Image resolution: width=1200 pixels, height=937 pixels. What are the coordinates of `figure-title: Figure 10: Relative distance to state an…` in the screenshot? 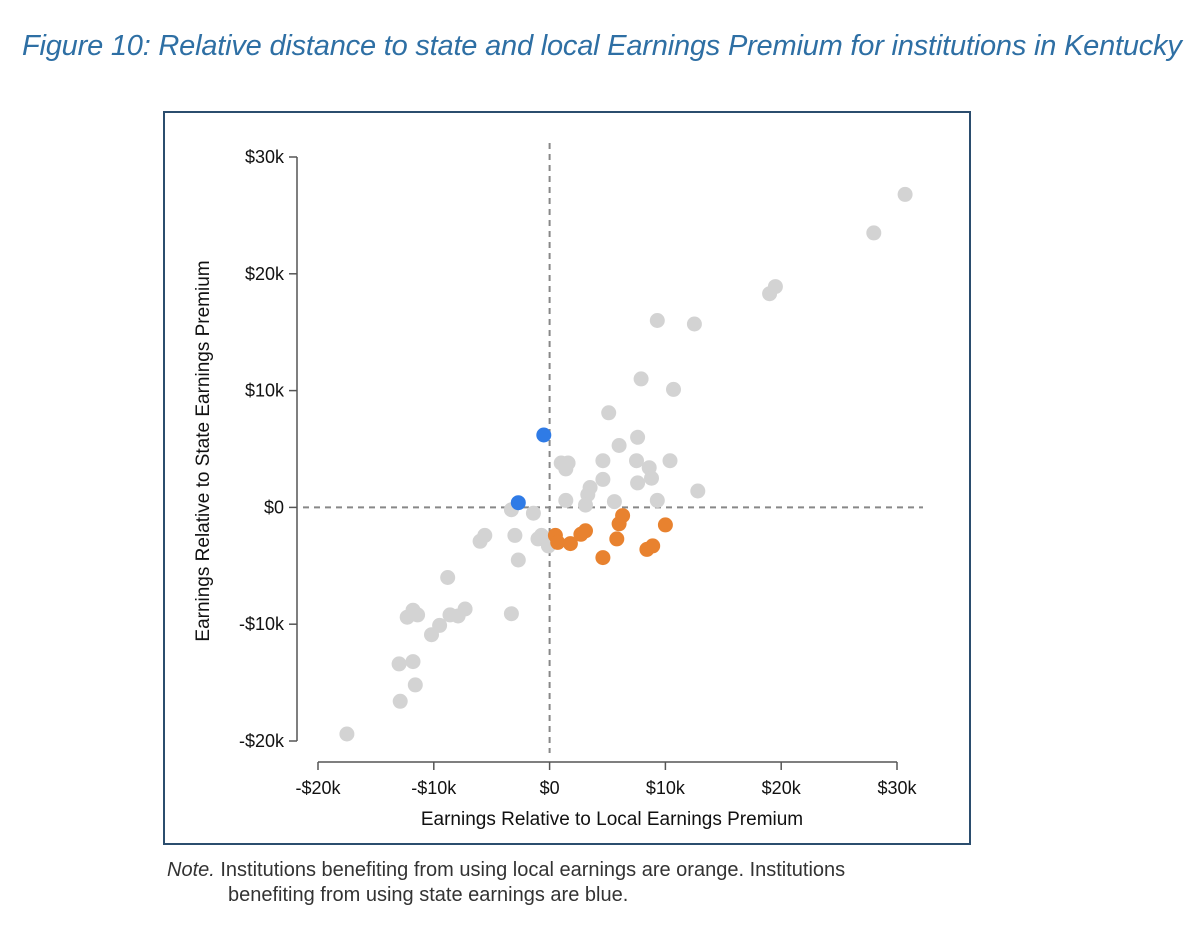 It's located at (602, 46).